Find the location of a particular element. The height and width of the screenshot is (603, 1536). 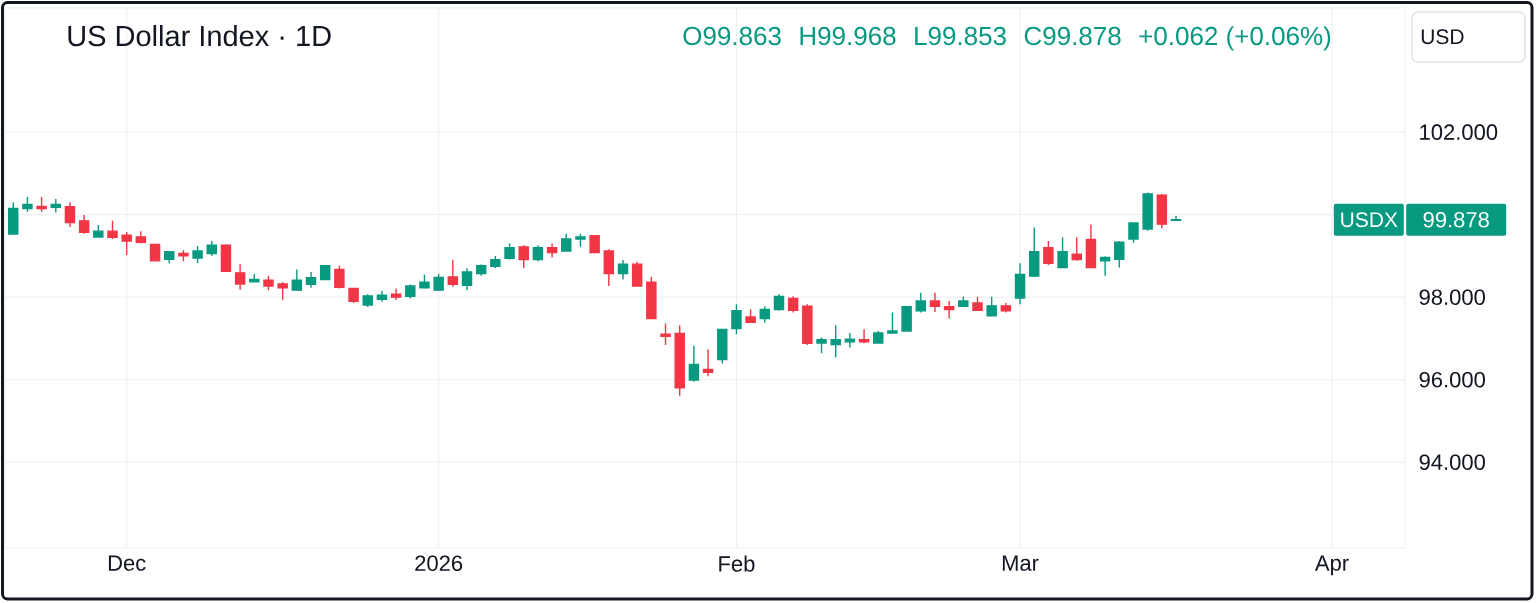

annotation: C99.878 is located at coordinates (1072, 36).